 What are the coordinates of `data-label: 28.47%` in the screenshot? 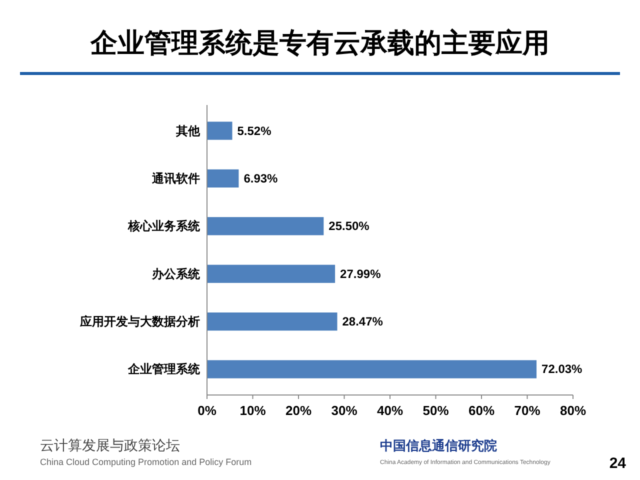 It's located at (363, 321).